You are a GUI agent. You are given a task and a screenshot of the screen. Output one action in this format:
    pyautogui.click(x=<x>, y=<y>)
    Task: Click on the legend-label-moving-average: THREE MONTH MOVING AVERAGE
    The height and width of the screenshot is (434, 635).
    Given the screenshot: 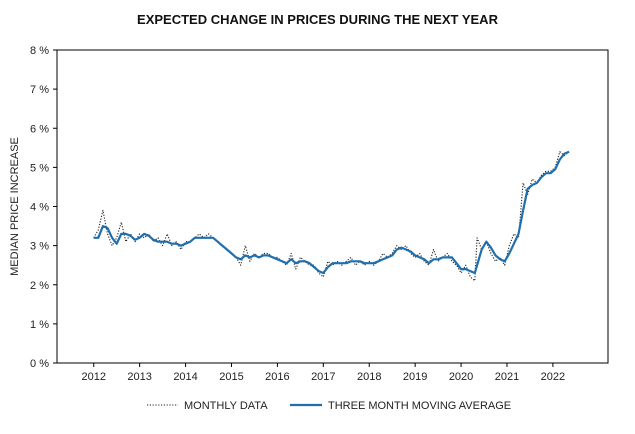 What is the action you would take?
    pyautogui.click(x=419, y=406)
    